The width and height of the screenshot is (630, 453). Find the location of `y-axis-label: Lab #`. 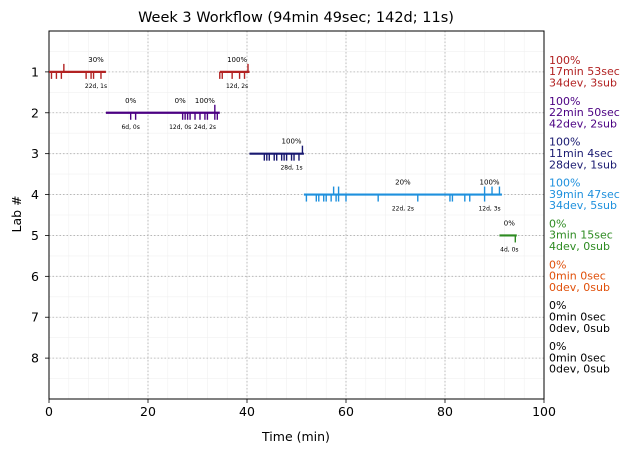

y-axis-label: Lab # is located at coordinates (16, 213).